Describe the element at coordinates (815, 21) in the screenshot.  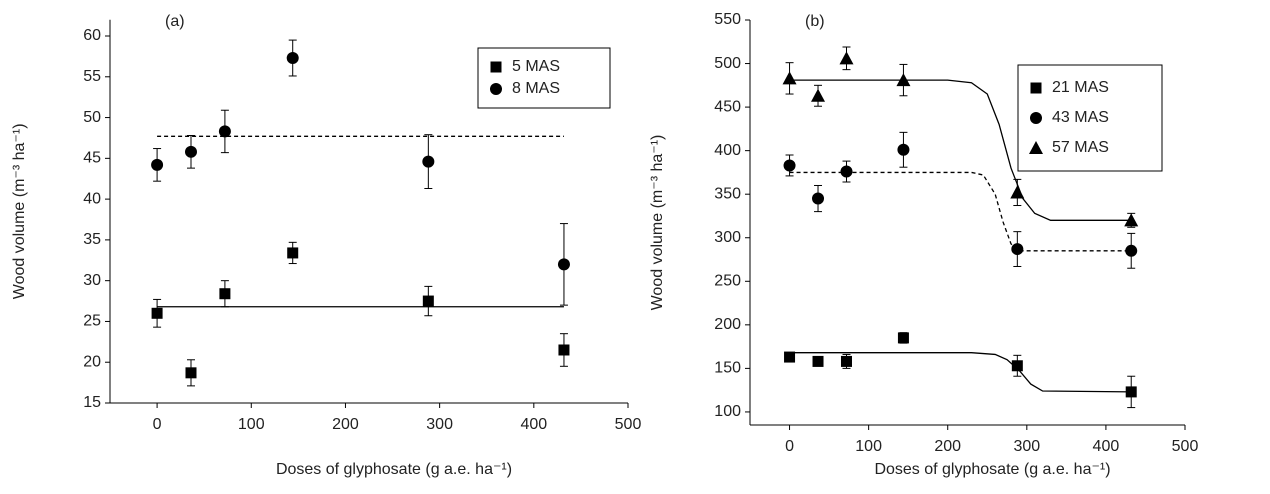
I see `panel-label: (b)` at that location.